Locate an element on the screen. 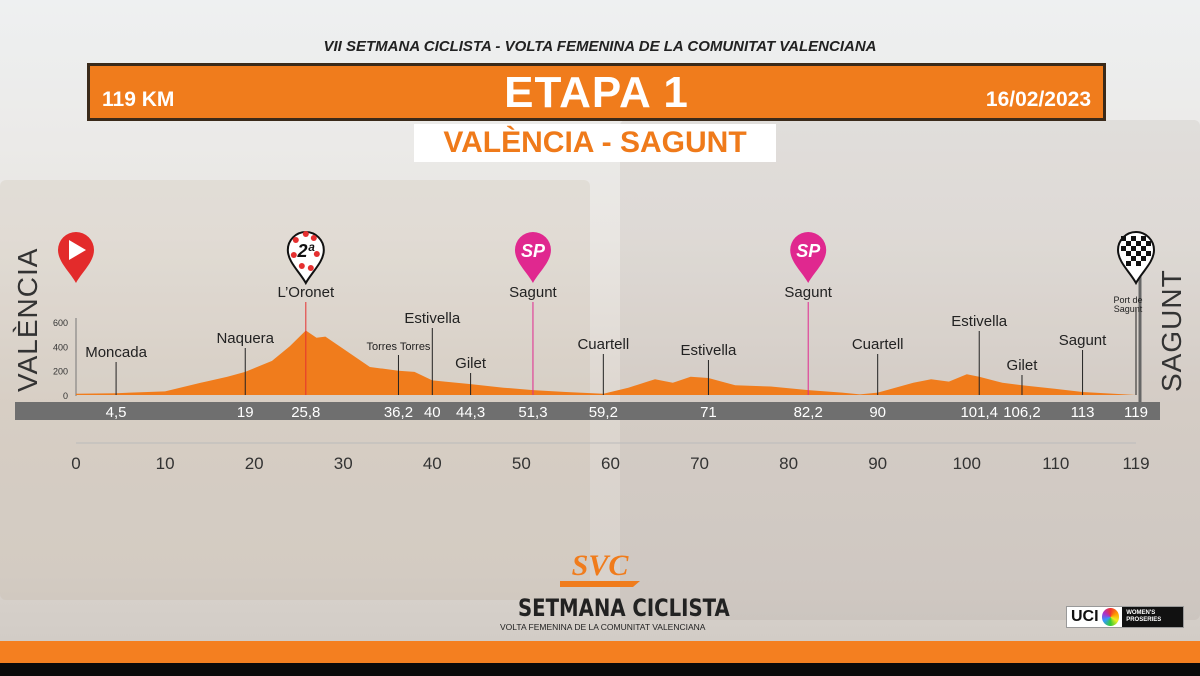 The width and height of the screenshot is (1200, 676). km-axis-tick-label: 110 is located at coordinates (1055, 463).